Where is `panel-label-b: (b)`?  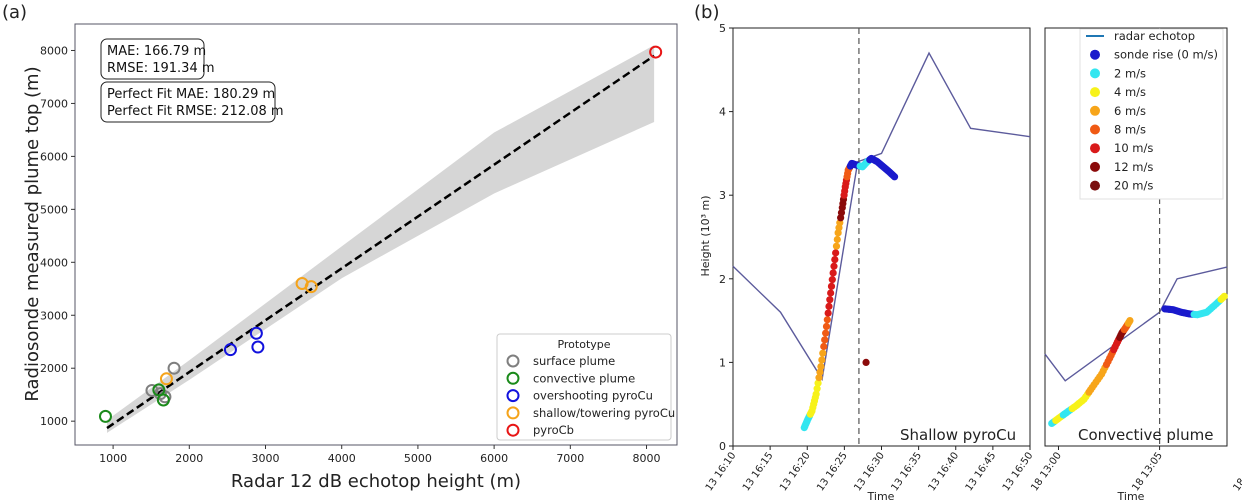 panel-label-b: (b) is located at coordinates (706, 12).